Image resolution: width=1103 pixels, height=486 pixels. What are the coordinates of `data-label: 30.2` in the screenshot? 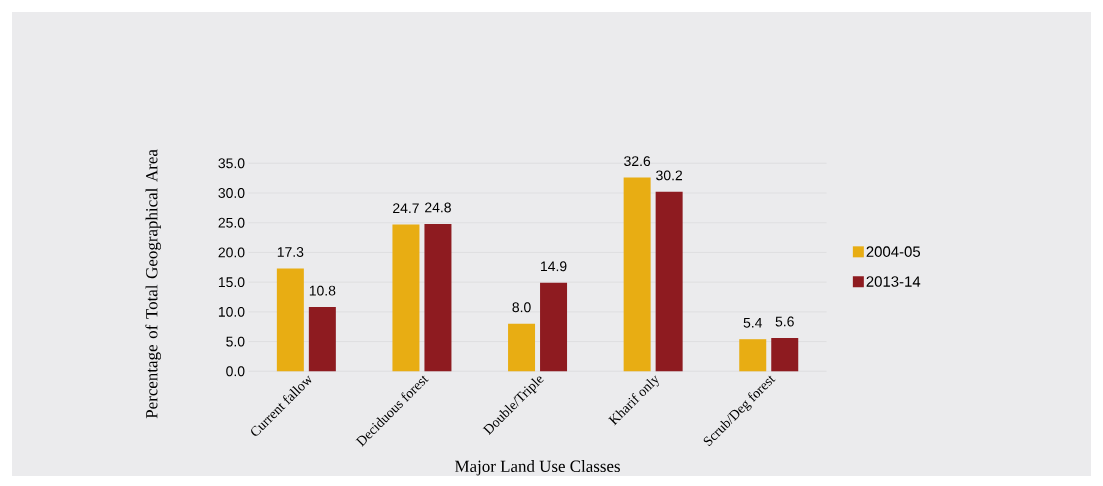 It's located at (669, 175).